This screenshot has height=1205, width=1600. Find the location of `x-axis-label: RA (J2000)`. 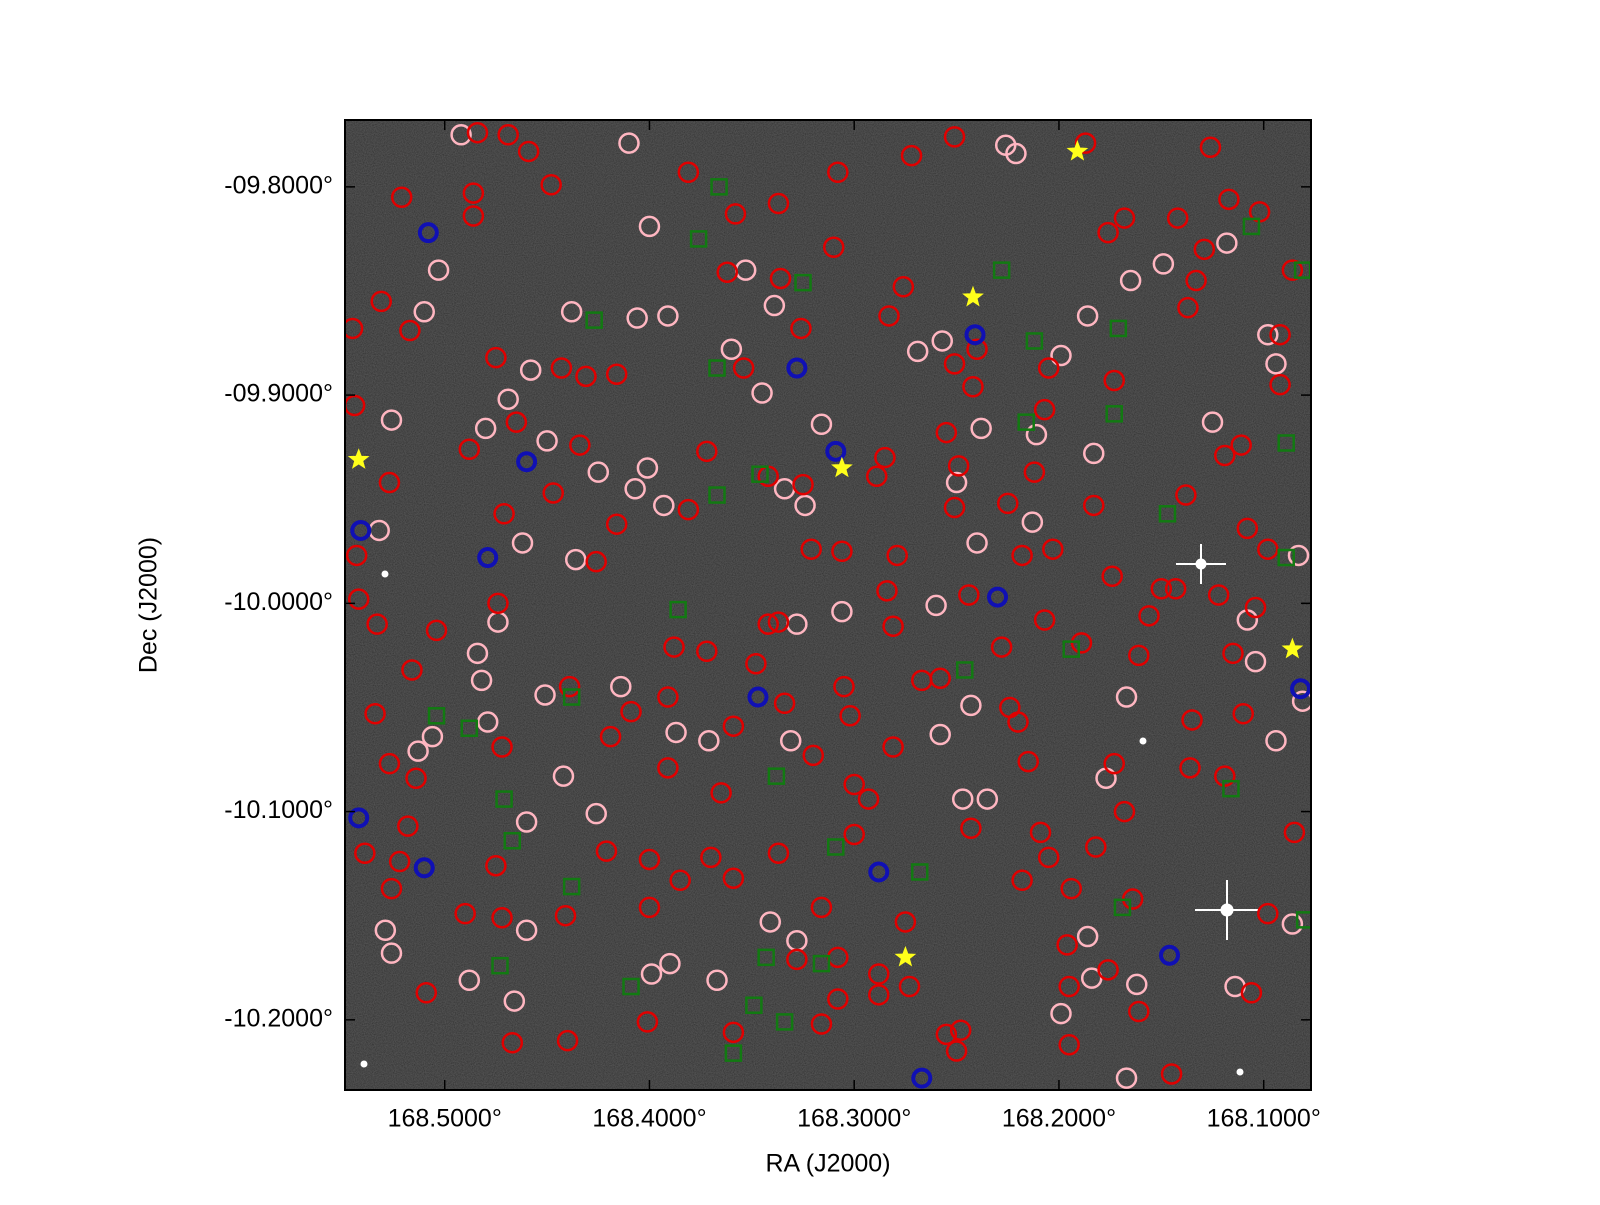

x-axis-label: RA (J2000) is located at coordinates (827, 1164).